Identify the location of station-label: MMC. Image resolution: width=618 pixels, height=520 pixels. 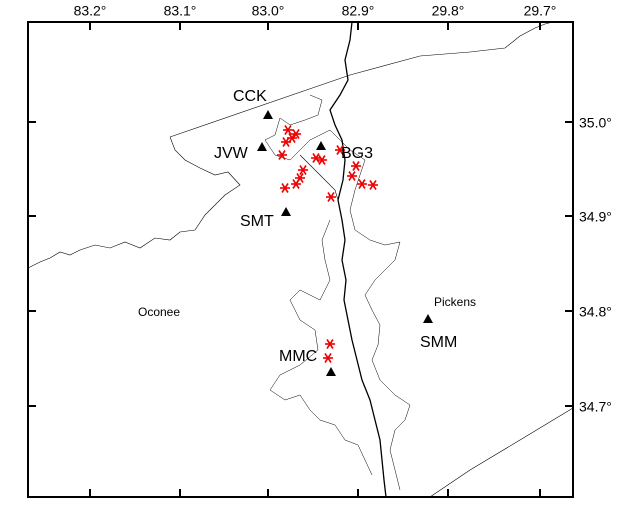
(298, 356).